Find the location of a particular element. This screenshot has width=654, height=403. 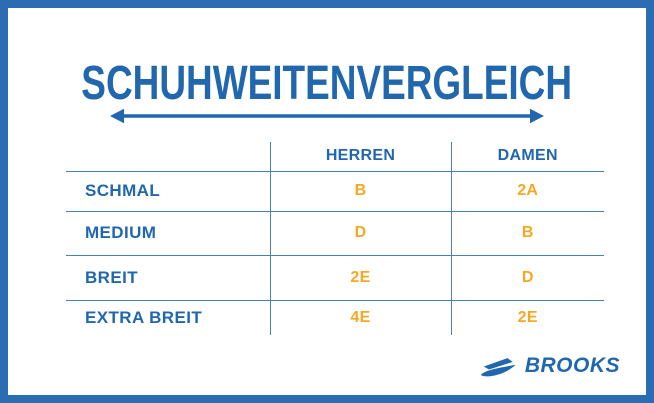

row-label: MEDIUM is located at coordinates (168, 232).